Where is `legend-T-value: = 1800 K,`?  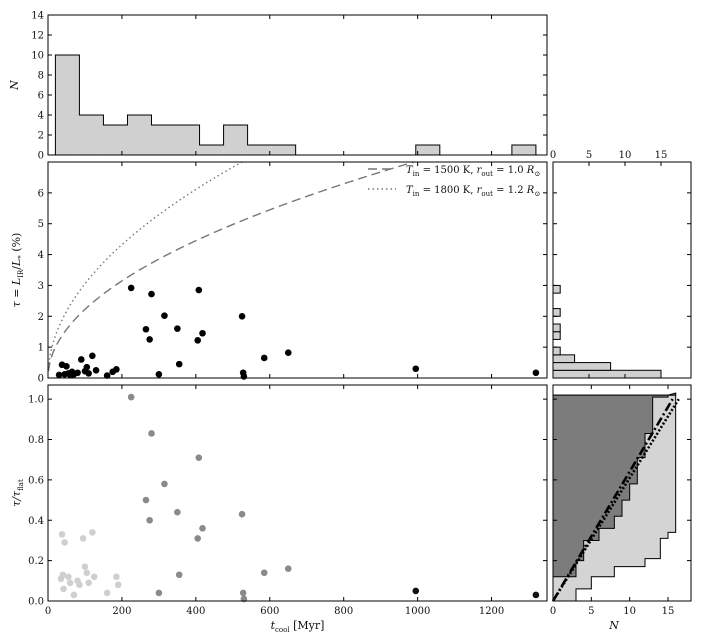 legend-T-value: = 1800 K, is located at coordinates (447, 190).